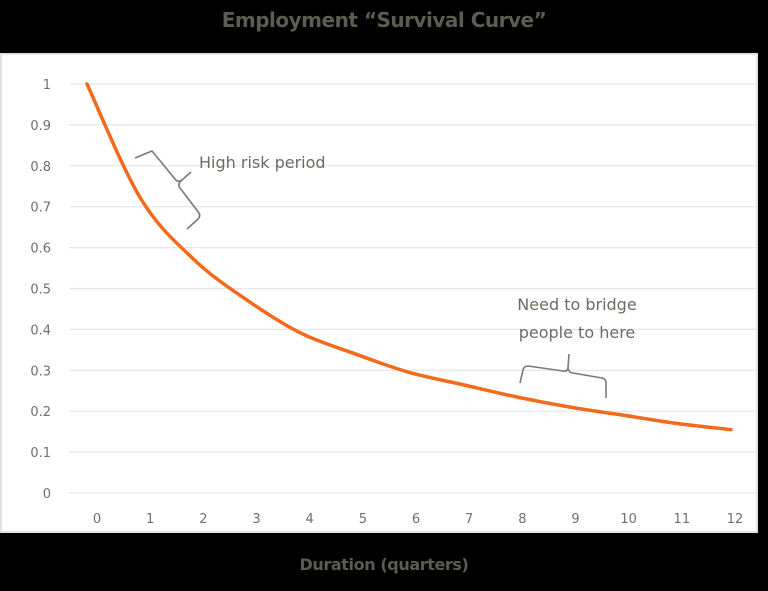 This screenshot has width=768, height=591. What do you see at coordinates (576, 304) in the screenshot?
I see `annotation-bridge-line1: Need to bridge` at bounding box center [576, 304].